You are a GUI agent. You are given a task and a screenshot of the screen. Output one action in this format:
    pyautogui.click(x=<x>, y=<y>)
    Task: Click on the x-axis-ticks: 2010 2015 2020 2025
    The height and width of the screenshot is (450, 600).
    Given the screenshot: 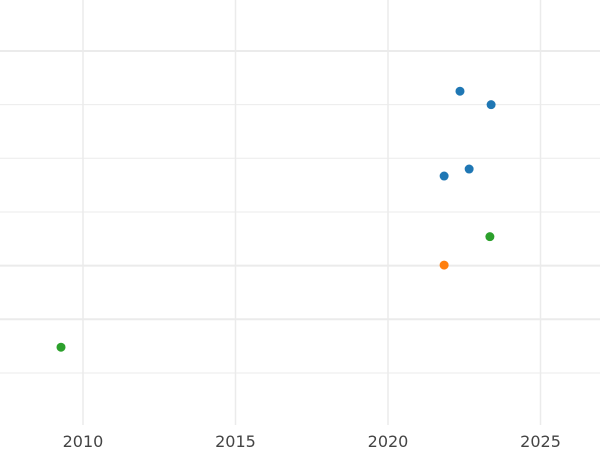 What is the action you would take?
    pyautogui.click(x=312, y=441)
    